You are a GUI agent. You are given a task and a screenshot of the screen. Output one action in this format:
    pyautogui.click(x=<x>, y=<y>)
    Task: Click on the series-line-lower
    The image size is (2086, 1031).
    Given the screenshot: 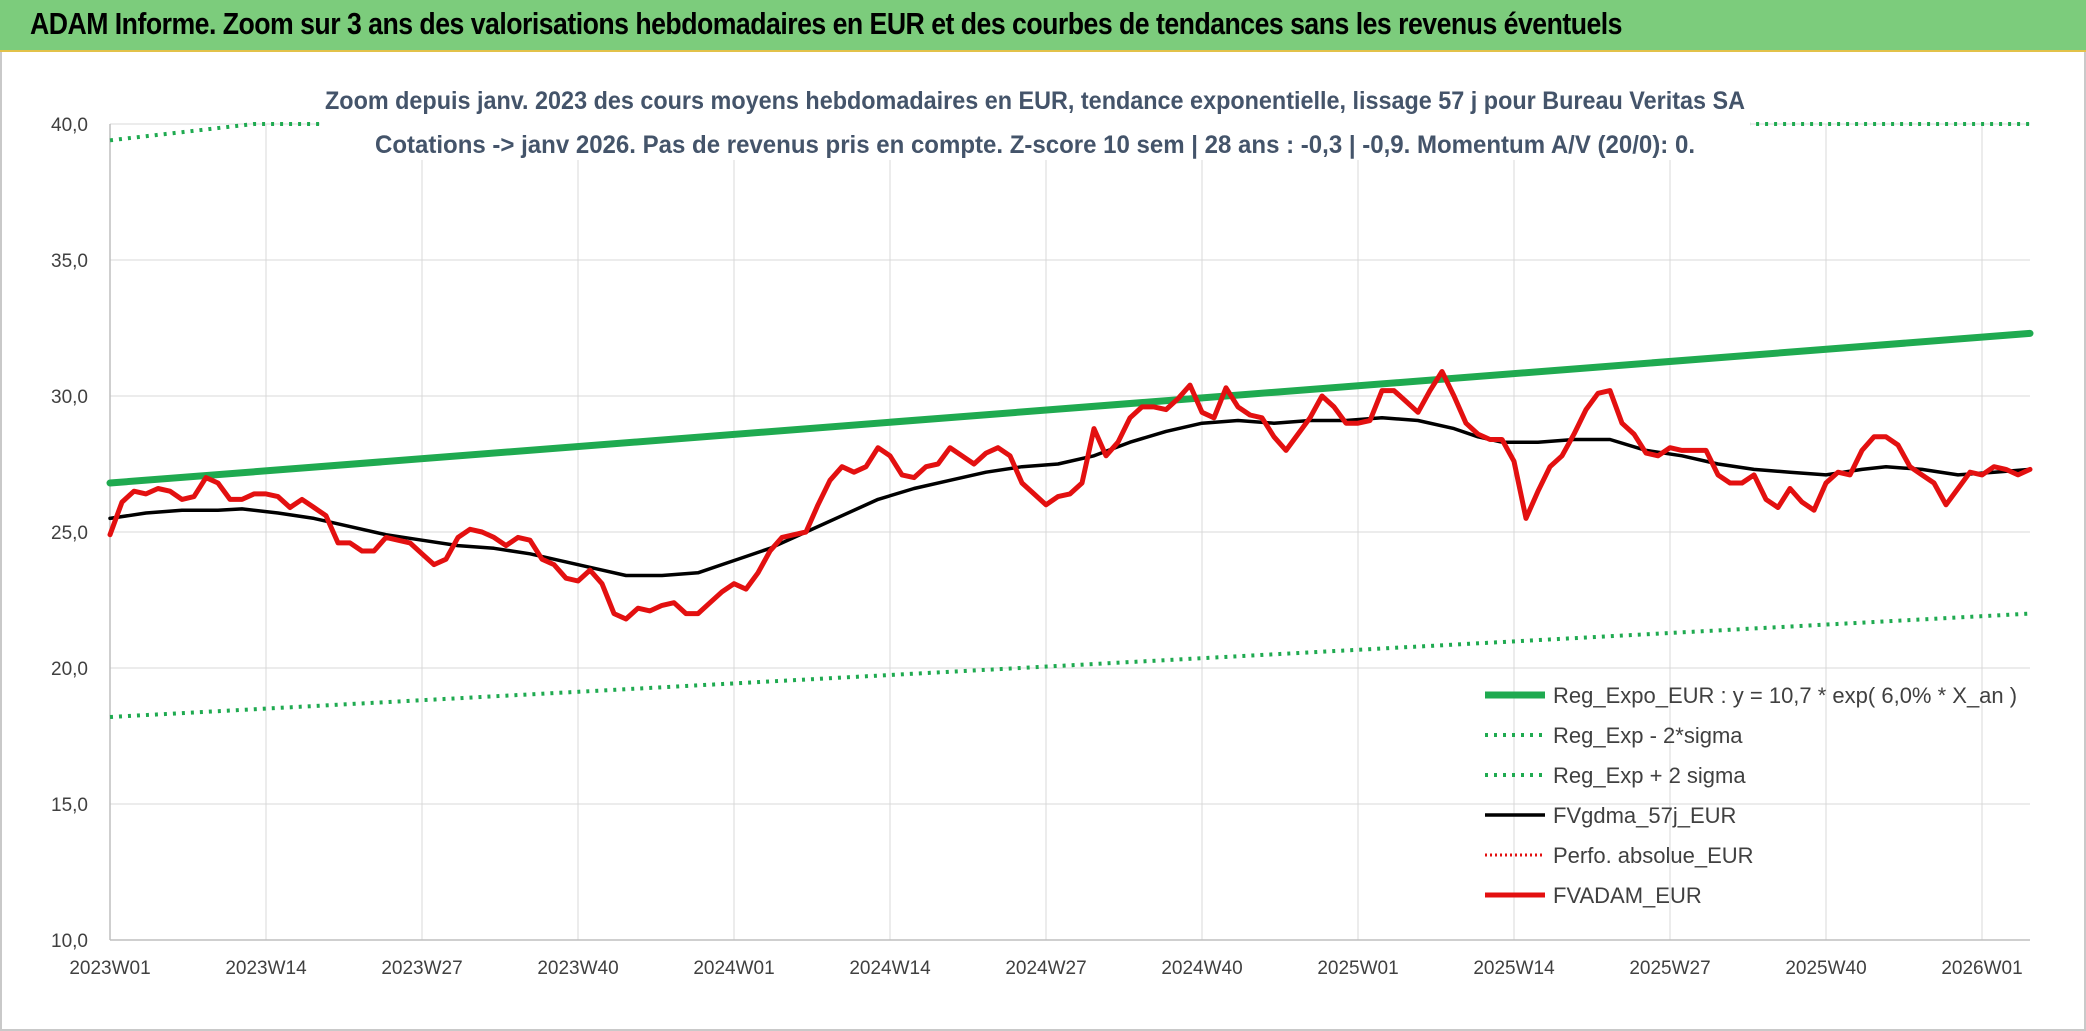 What is the action you would take?
    pyautogui.click(x=1070, y=665)
    